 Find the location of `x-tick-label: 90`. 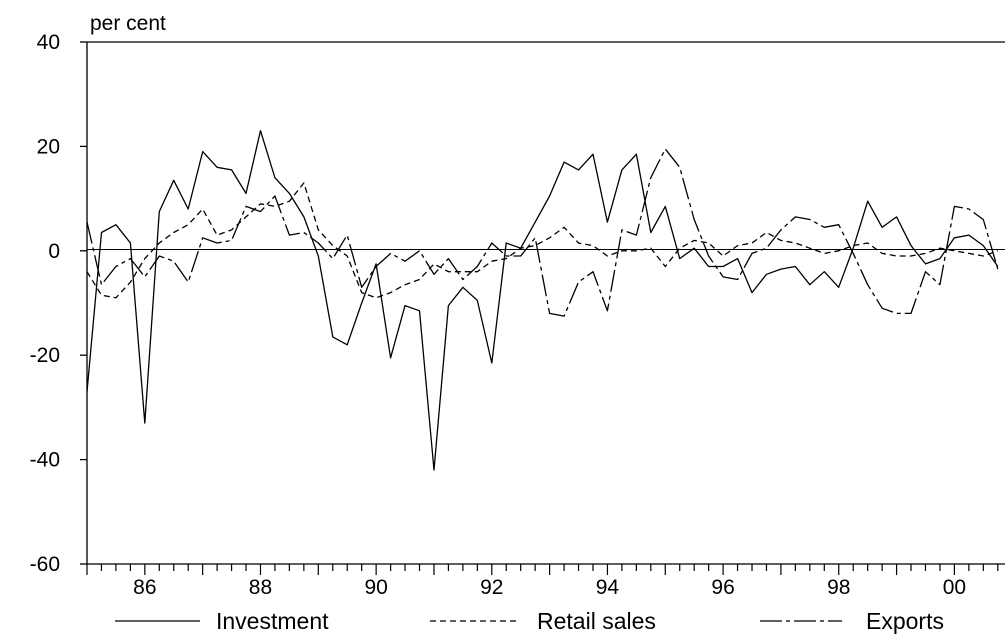

x-tick-label: 90 is located at coordinates (375, 587).